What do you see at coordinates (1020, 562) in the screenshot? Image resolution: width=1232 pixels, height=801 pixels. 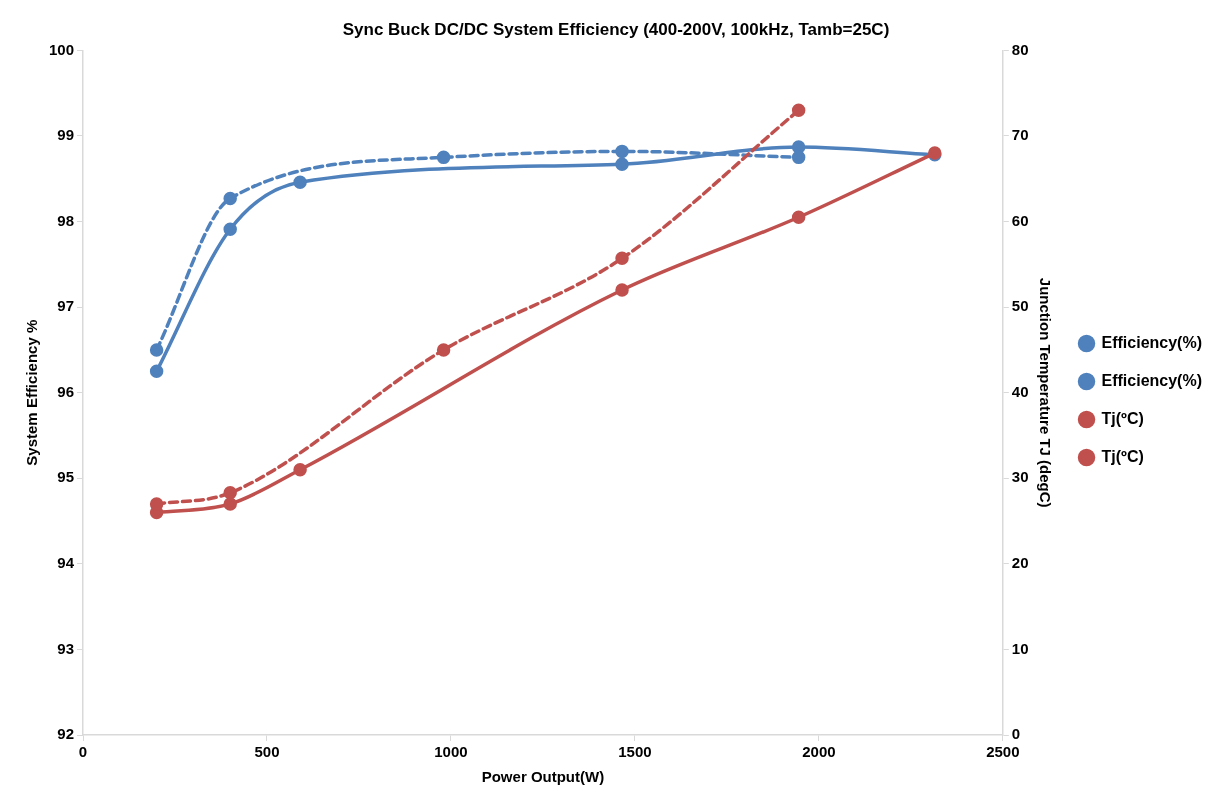 I see `y2-tick-label: 20` at bounding box center [1020, 562].